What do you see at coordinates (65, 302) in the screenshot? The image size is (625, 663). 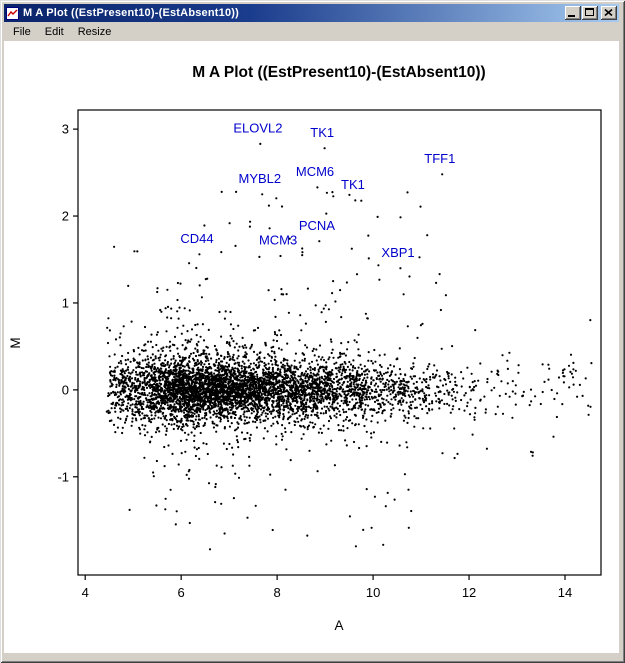 I see `svg-text: 1` at bounding box center [65, 302].